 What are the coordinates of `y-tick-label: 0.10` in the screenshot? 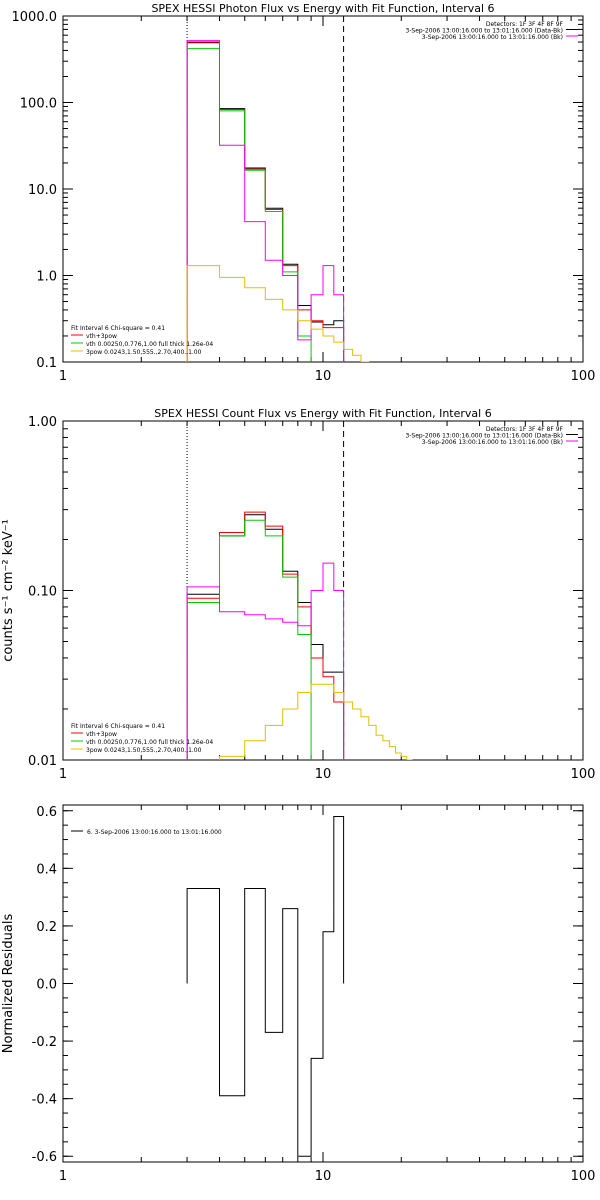 It's located at (42, 592).